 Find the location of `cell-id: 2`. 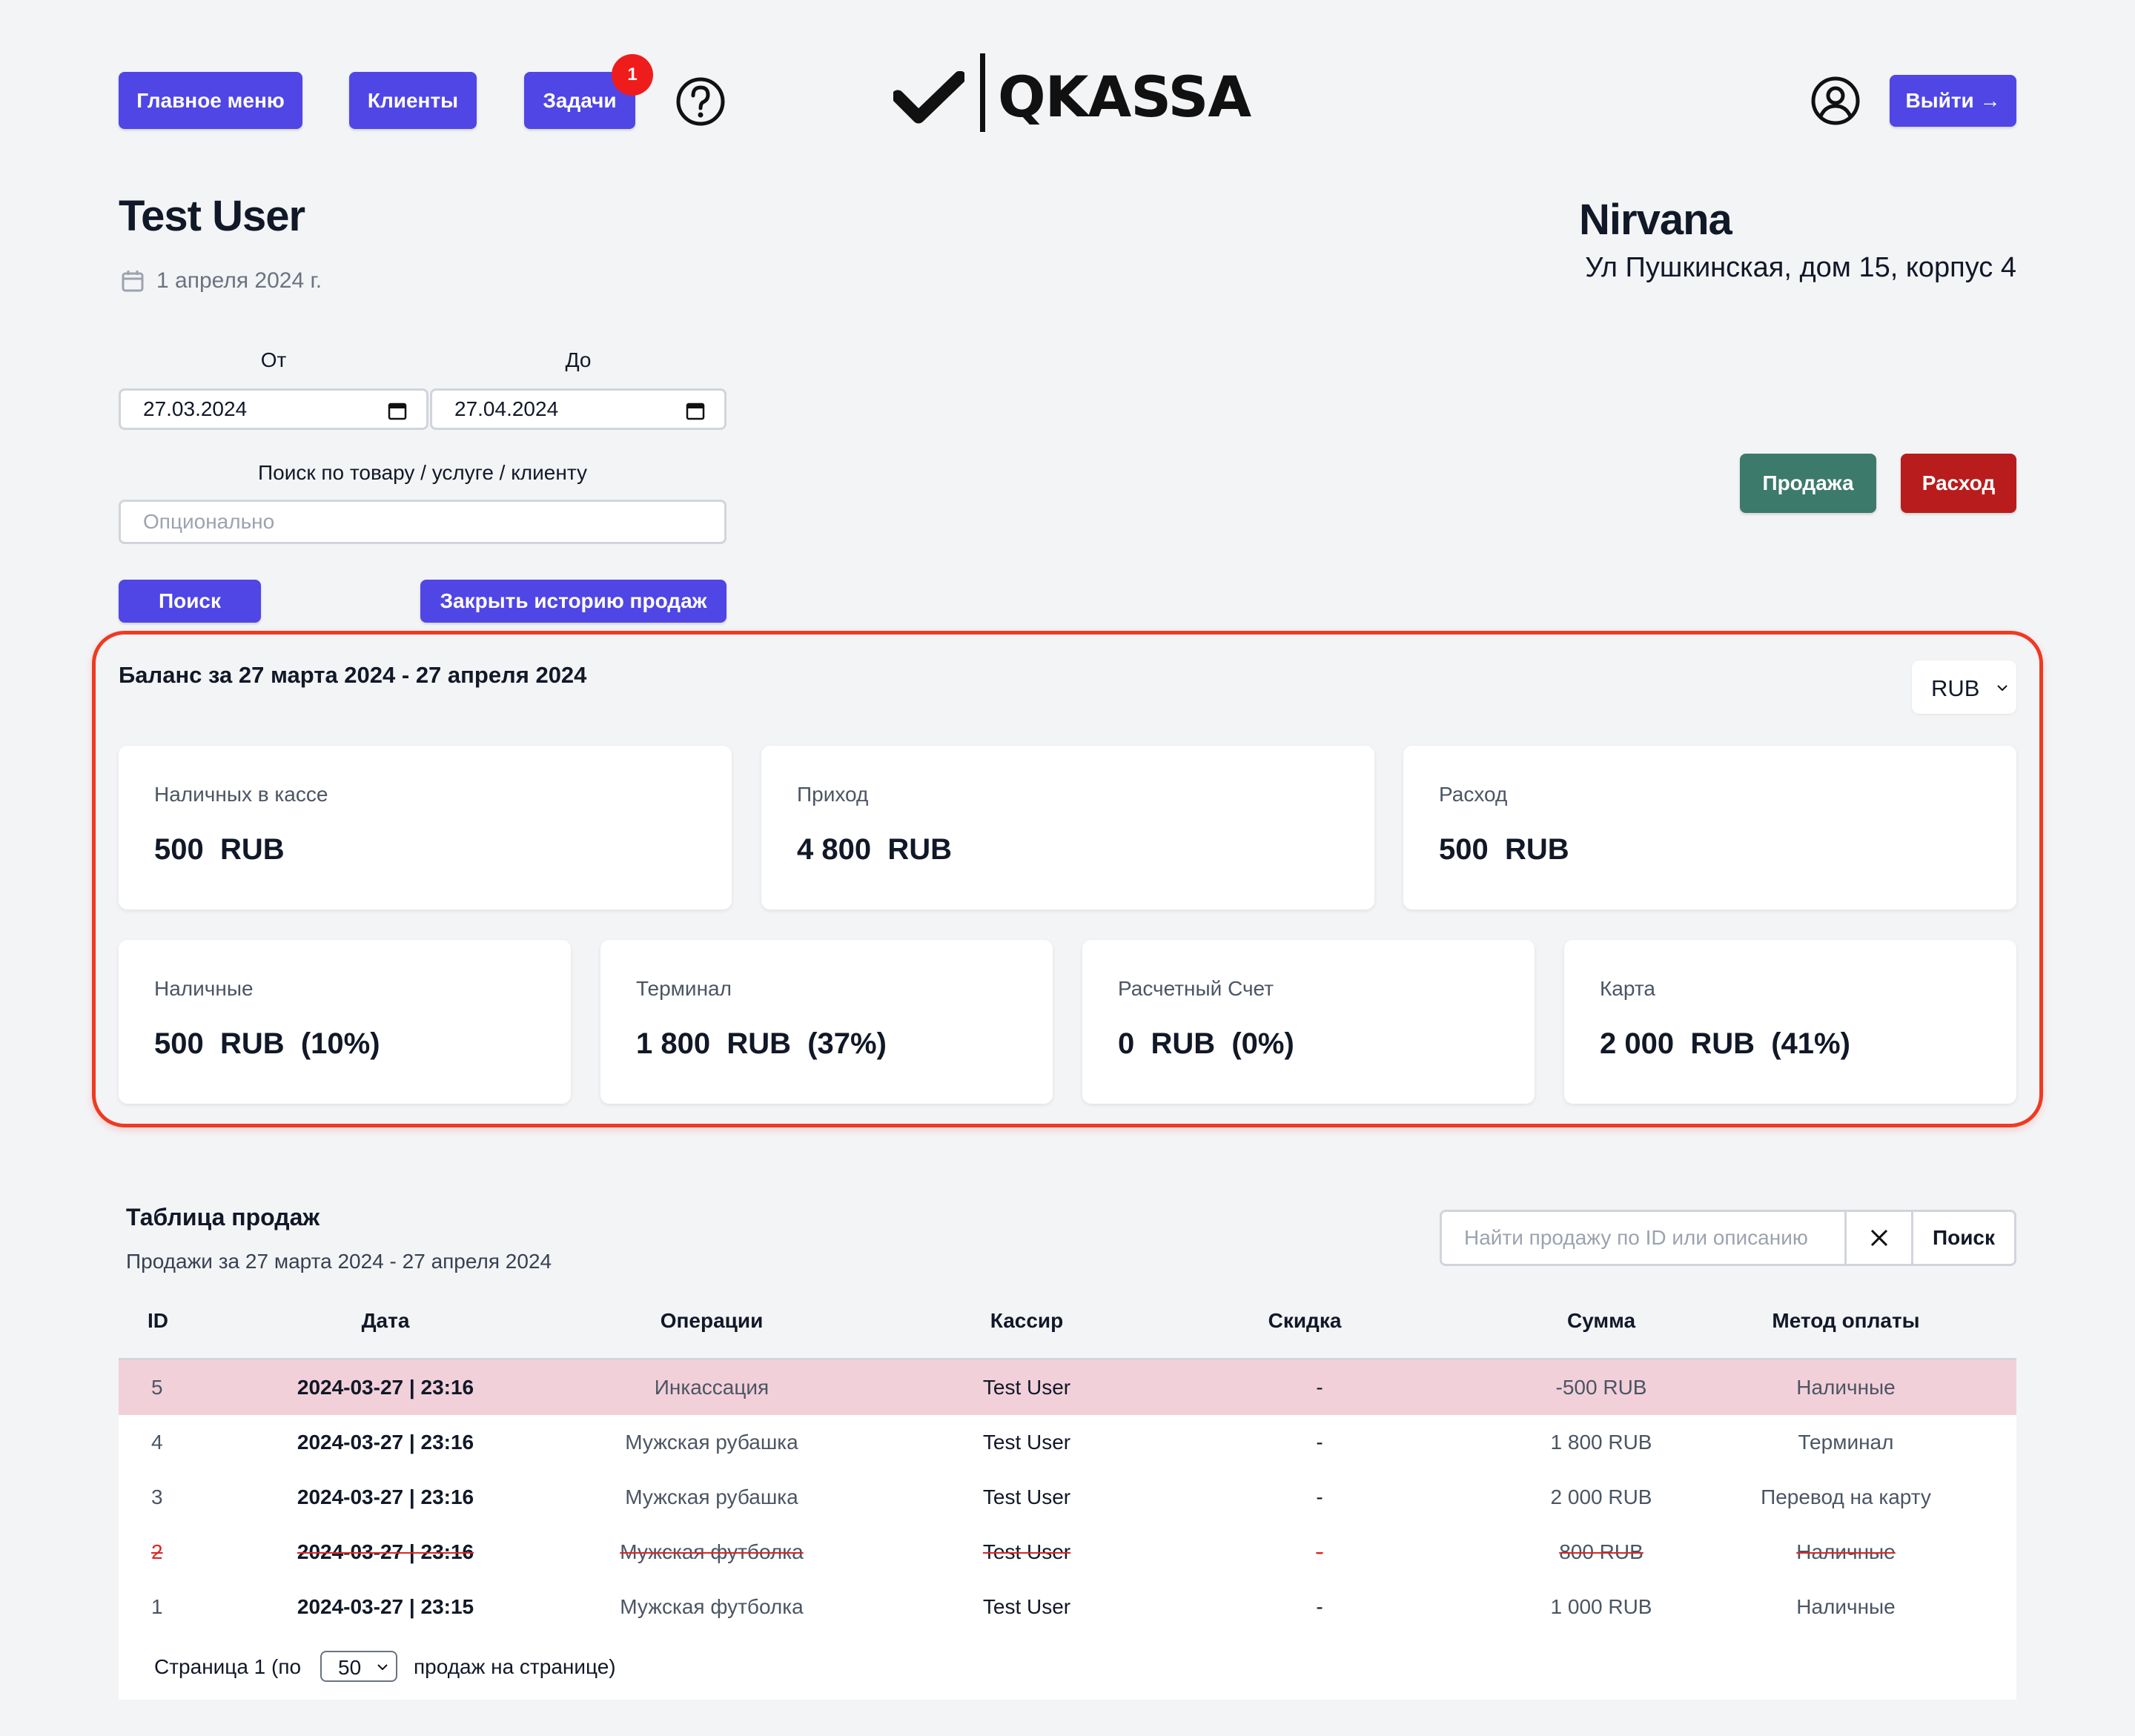

cell-id: 2 is located at coordinates (157, 1552).